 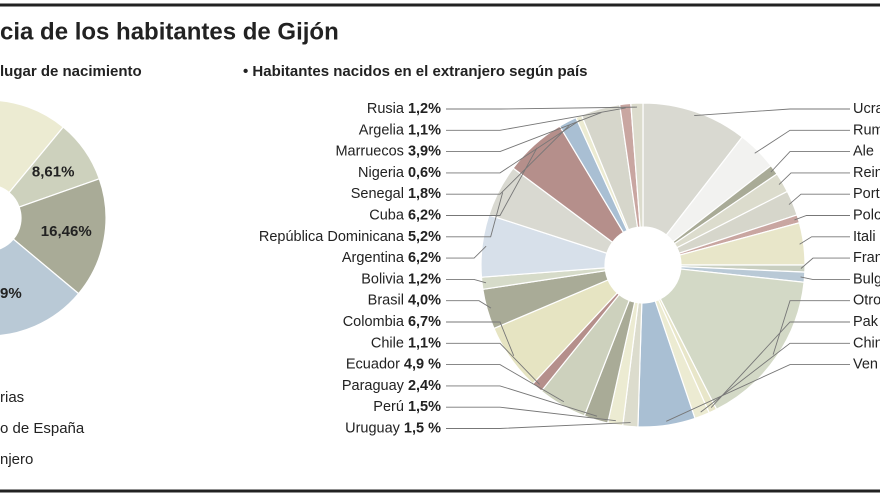 I want to click on category-label: Ale, so click(x=863, y=151).